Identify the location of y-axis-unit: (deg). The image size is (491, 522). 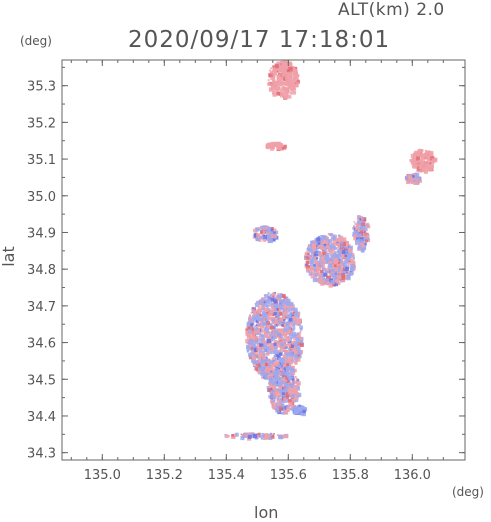
(36, 41).